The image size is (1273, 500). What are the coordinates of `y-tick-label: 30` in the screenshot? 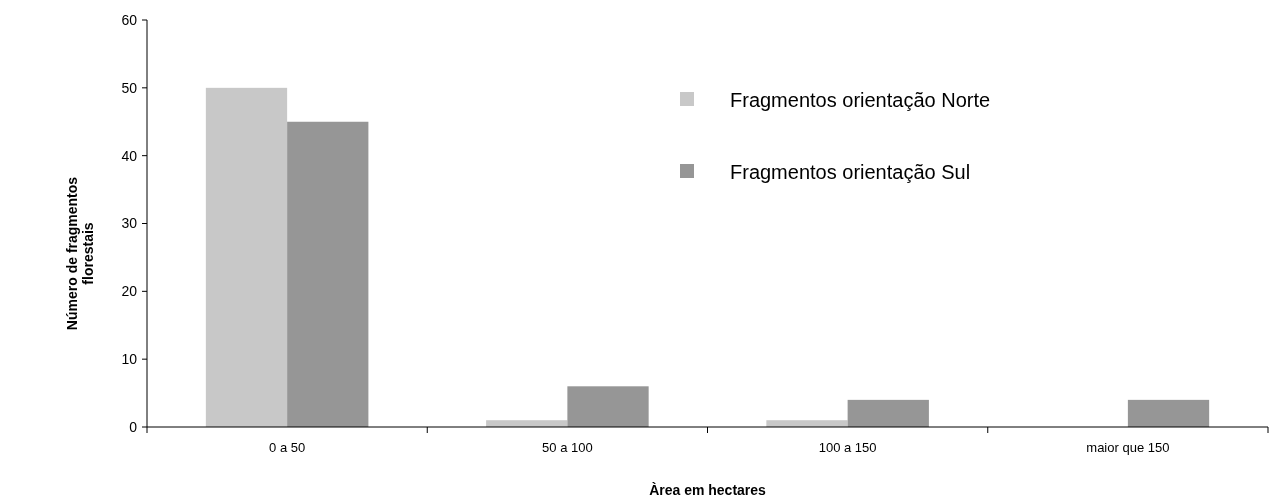 It's located at (129, 223).